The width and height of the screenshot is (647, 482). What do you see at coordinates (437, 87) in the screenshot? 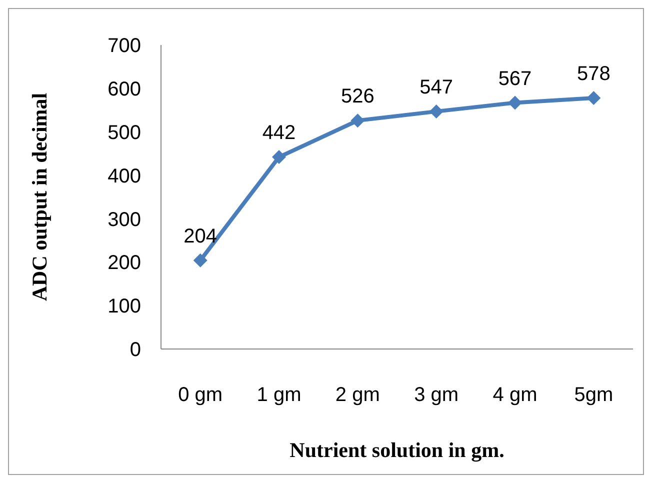
I see `data-label: 547` at bounding box center [437, 87].